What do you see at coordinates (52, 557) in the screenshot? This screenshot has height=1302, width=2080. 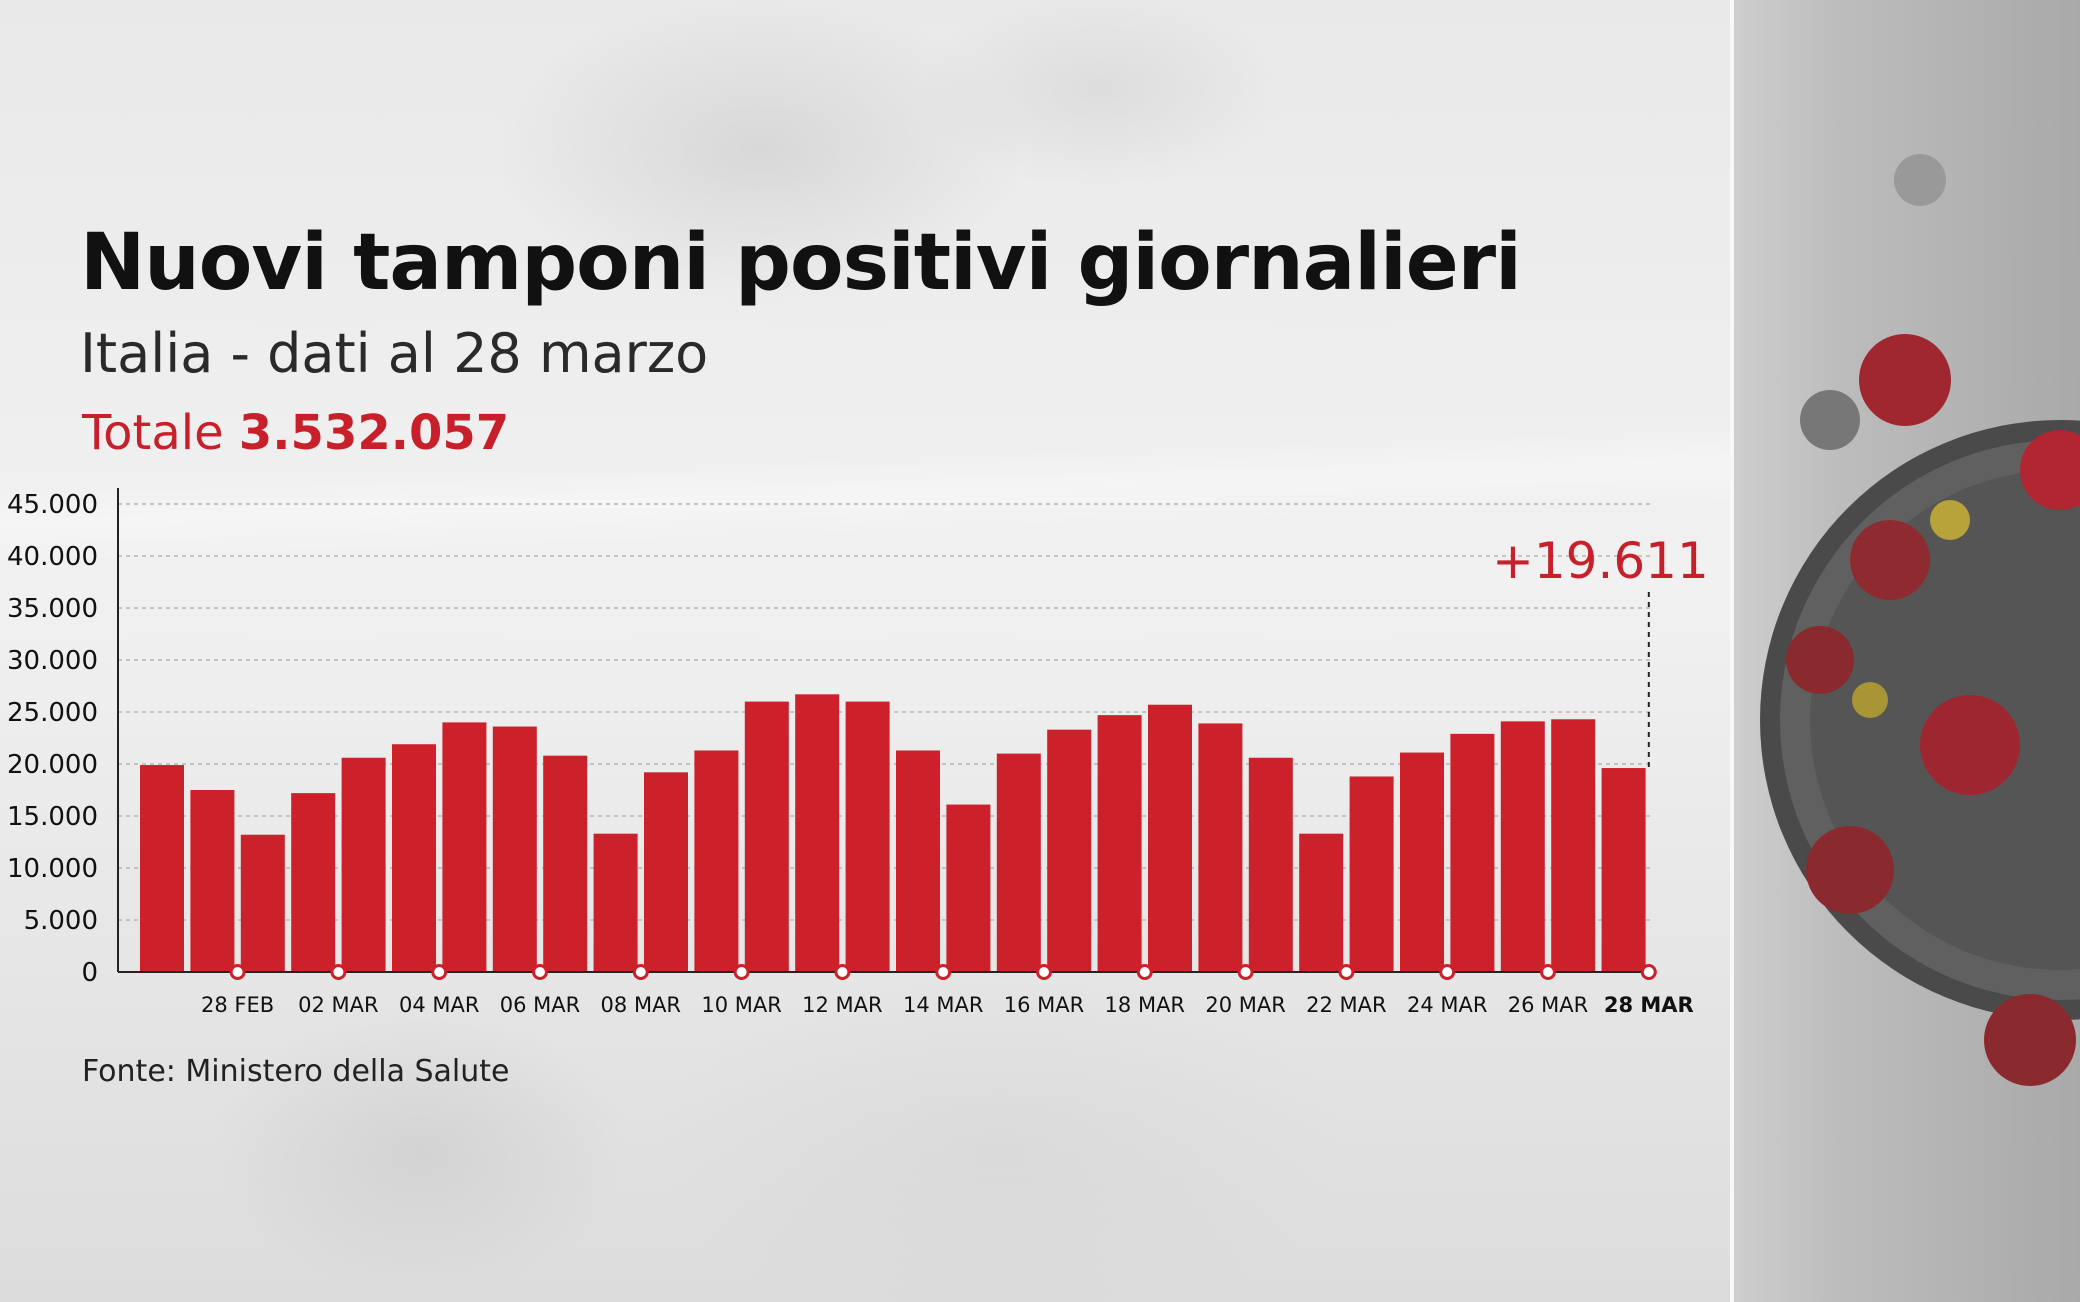 I see `y-tick-label: 40.000` at bounding box center [52, 557].